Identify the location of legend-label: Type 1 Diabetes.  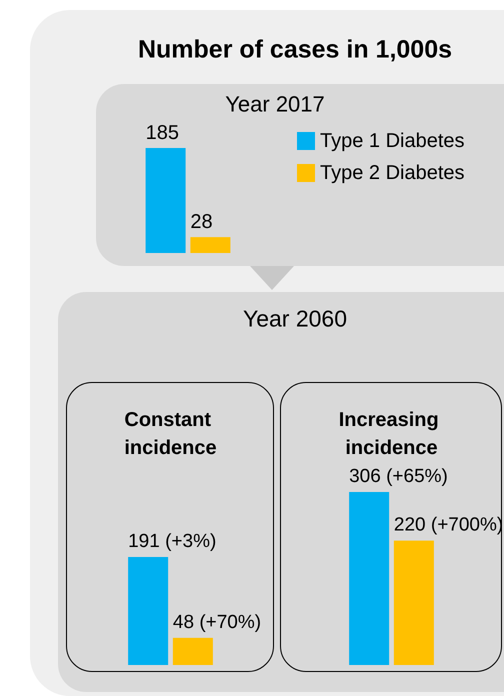
(392, 141).